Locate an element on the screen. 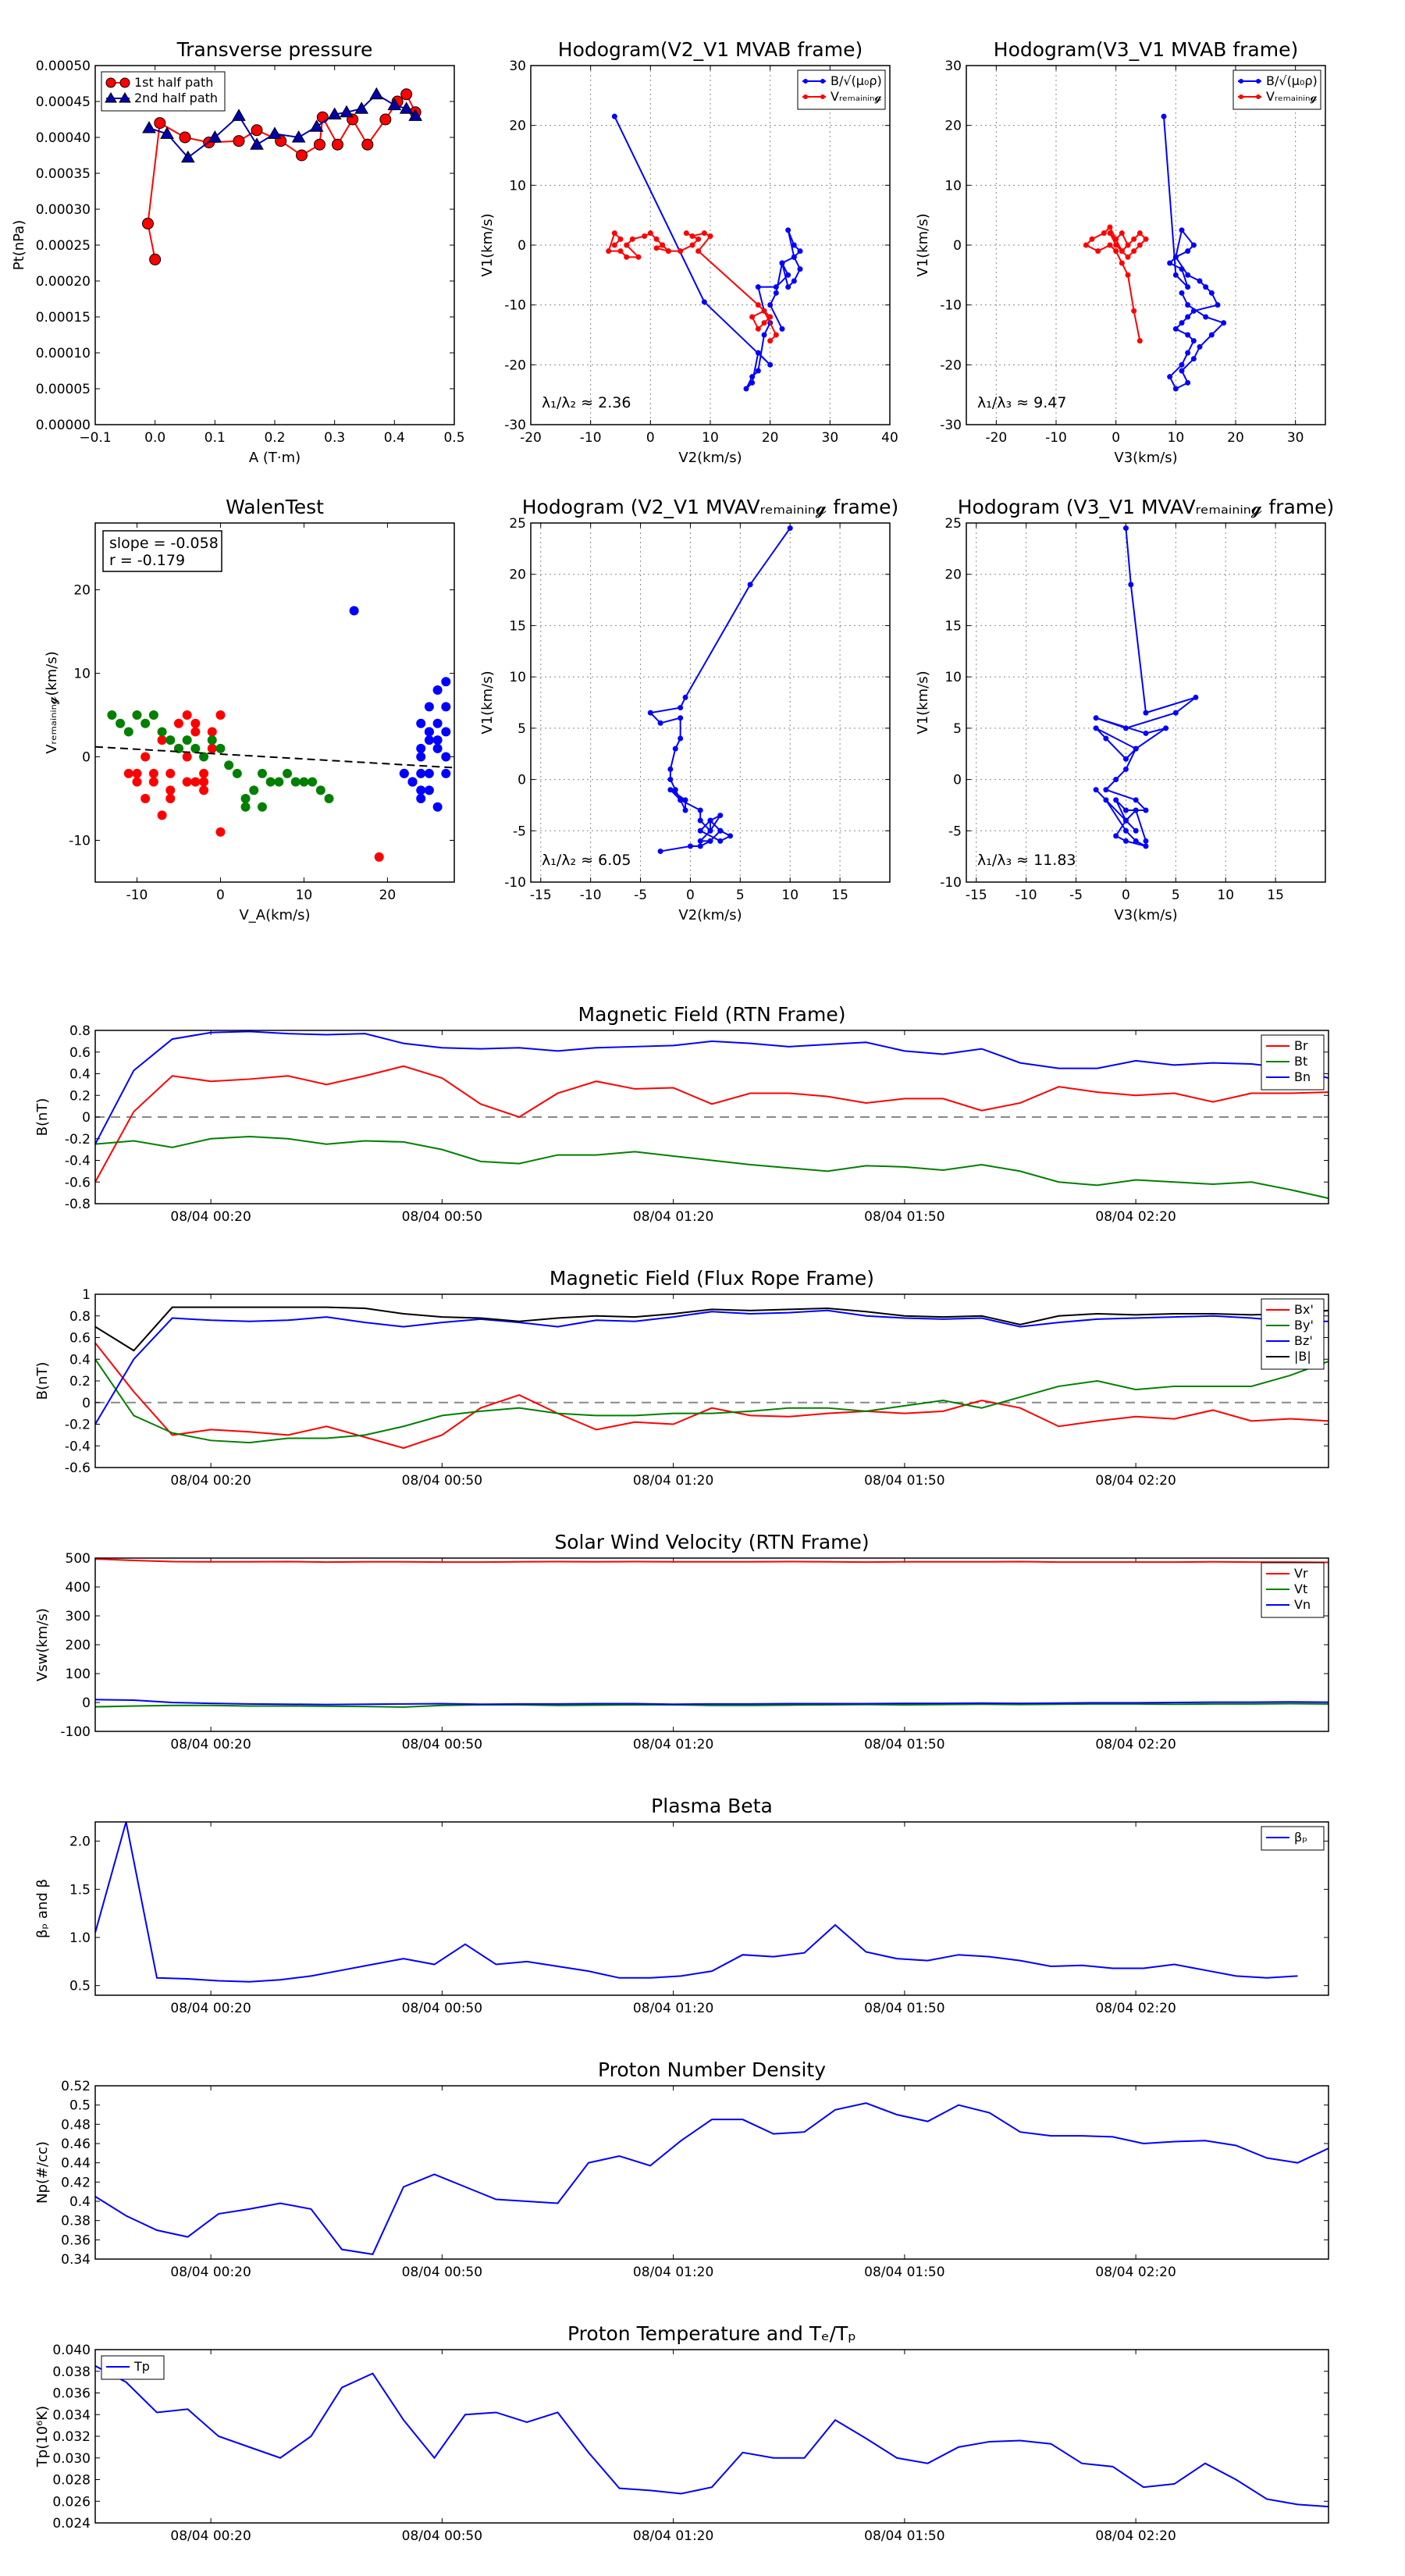 The height and width of the screenshot is (2576, 1405). series-line-Bx' is located at coordinates (712, 1396).